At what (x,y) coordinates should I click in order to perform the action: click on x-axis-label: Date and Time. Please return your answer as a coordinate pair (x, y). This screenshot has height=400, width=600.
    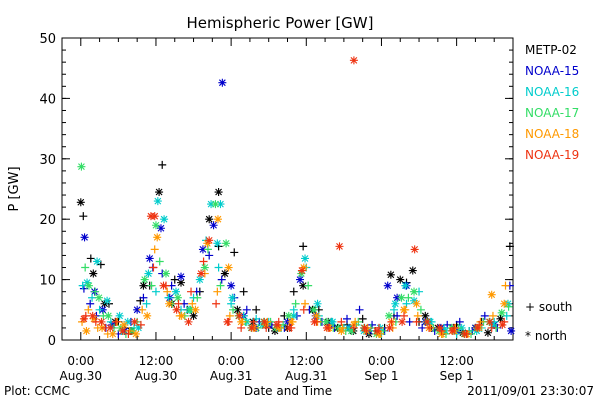
    Looking at the image, I should click on (288, 391).